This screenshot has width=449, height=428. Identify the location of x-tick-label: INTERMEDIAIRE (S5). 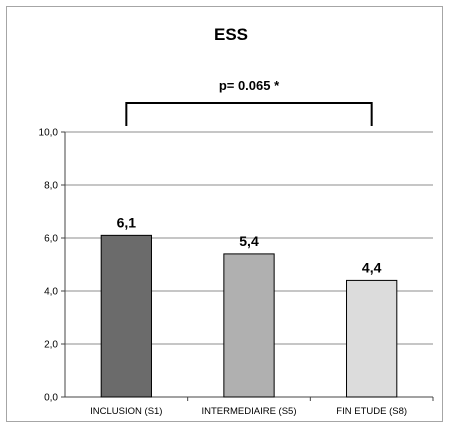
(248, 411).